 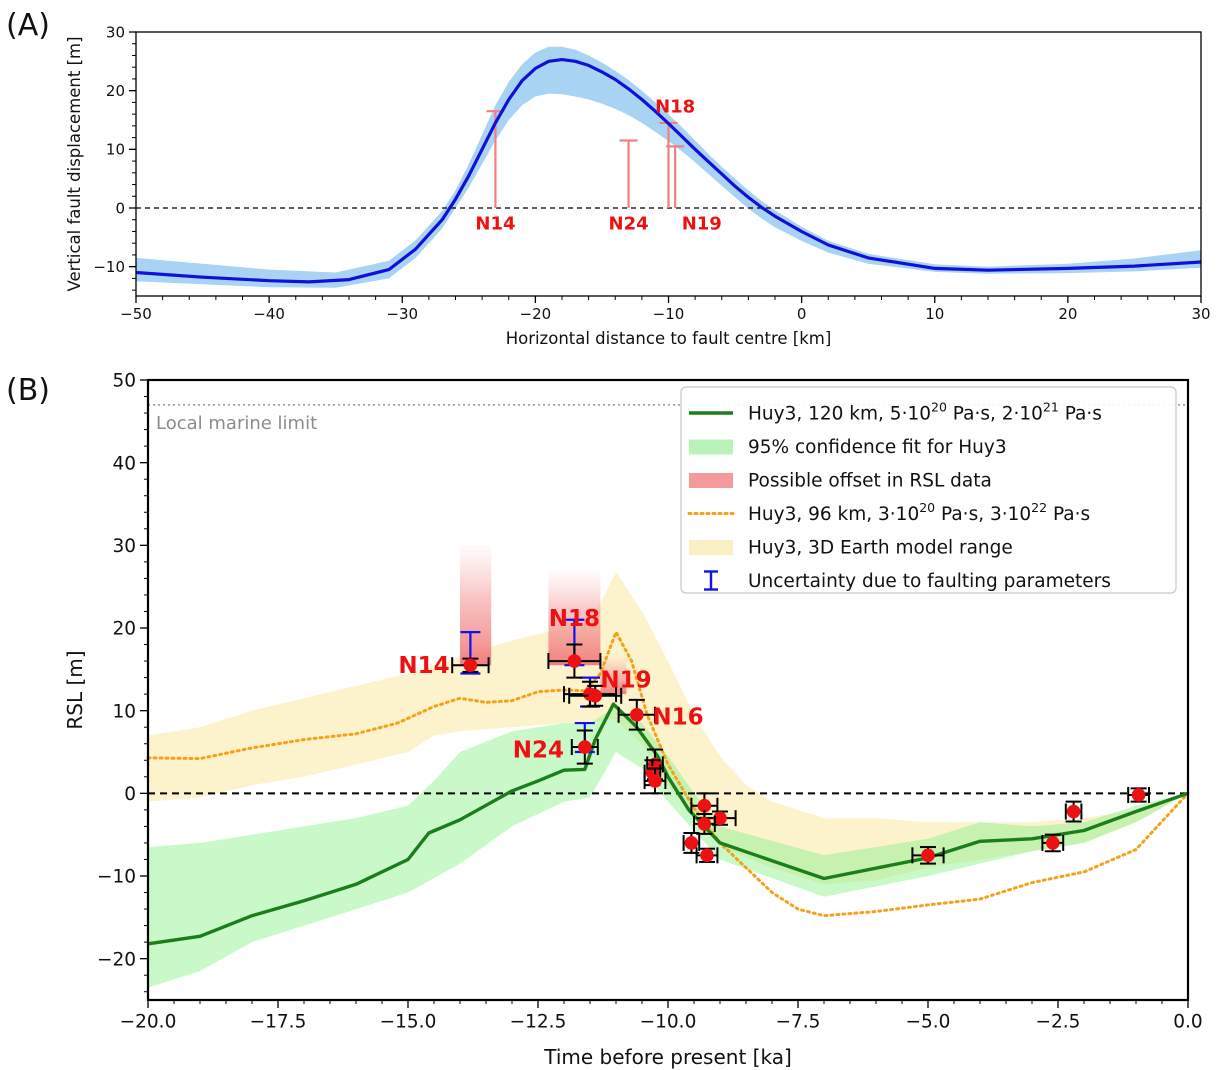 I want to click on marine-limit-label: Local marine limit, so click(x=236, y=423).